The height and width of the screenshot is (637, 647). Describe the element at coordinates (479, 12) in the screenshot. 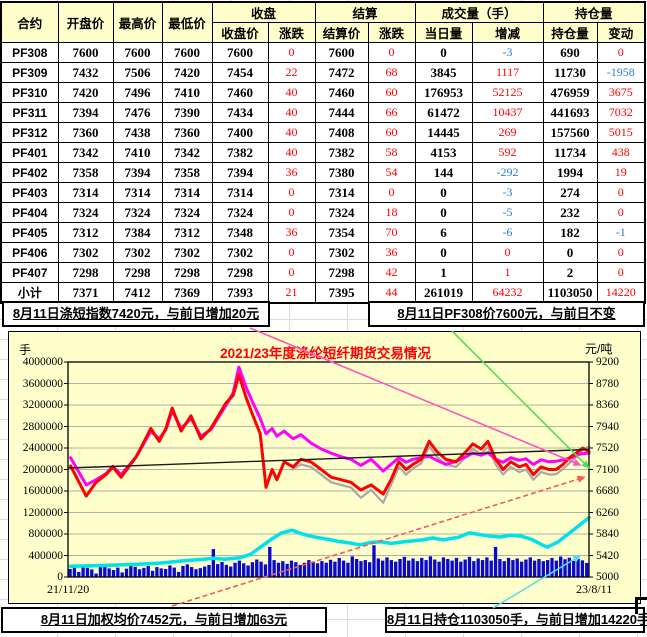

I see `header-group-volume: 成交量（手）` at that location.